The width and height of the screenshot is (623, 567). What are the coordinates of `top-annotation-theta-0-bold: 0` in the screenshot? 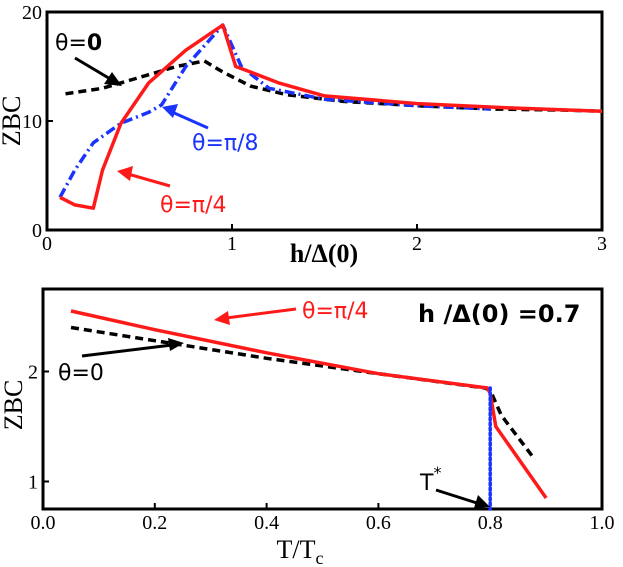 It's located at (94, 43).